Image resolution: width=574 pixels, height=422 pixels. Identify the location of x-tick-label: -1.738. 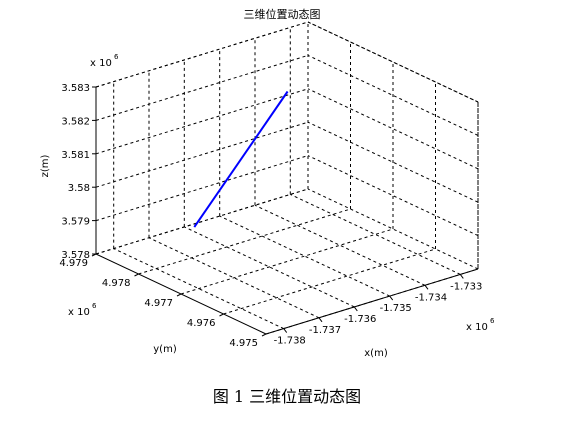
(290, 341).